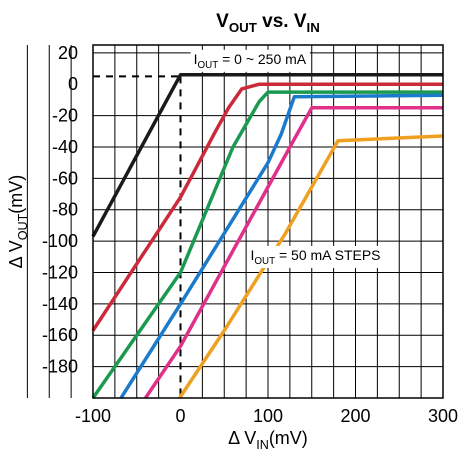 This screenshot has width=467, height=457. I want to click on y-tick-label: -60, so click(65, 178).